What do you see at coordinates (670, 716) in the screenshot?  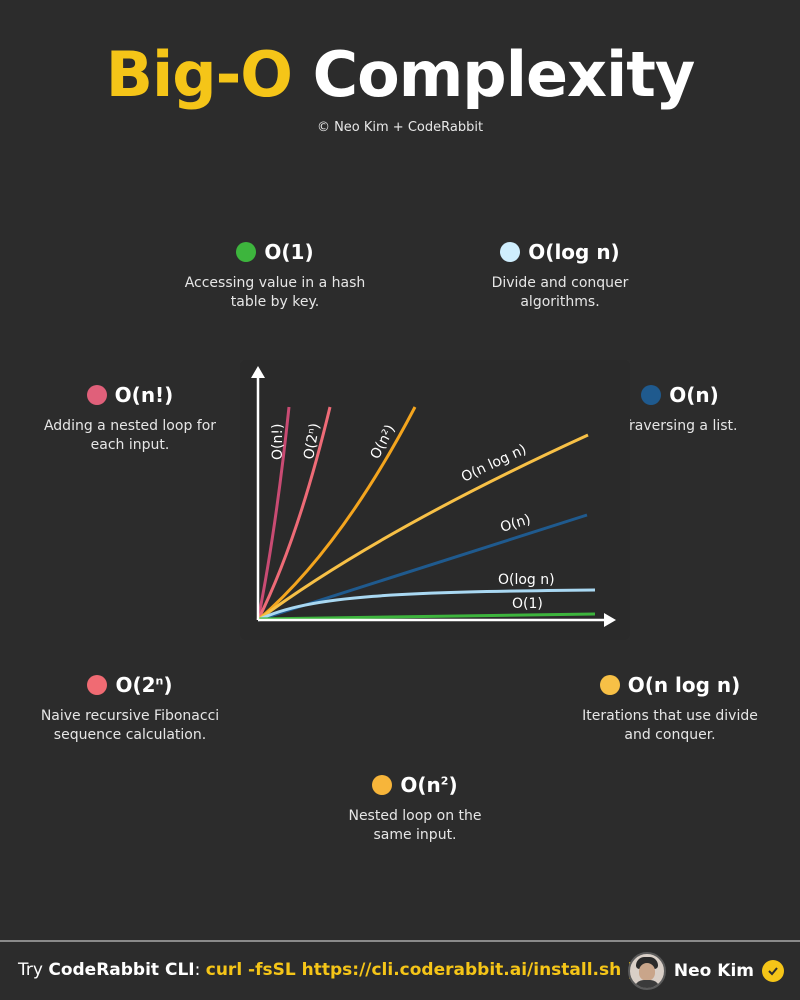 I see `onlogn-desc-line1: Iterations that use divide` at bounding box center [670, 716].